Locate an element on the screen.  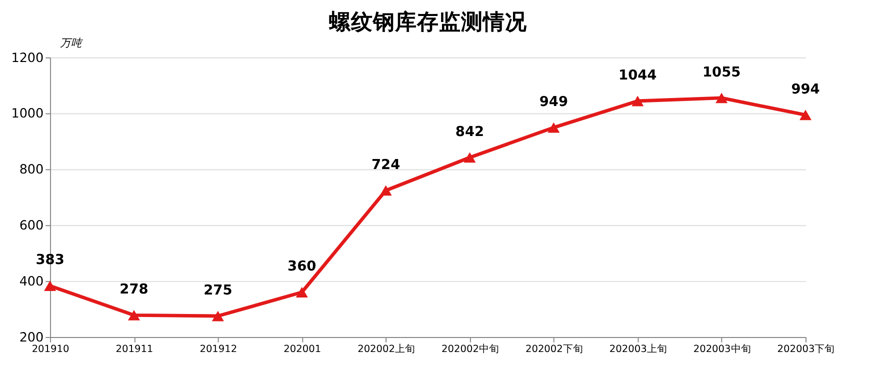
y-tick-label: 400 is located at coordinates (31, 282).